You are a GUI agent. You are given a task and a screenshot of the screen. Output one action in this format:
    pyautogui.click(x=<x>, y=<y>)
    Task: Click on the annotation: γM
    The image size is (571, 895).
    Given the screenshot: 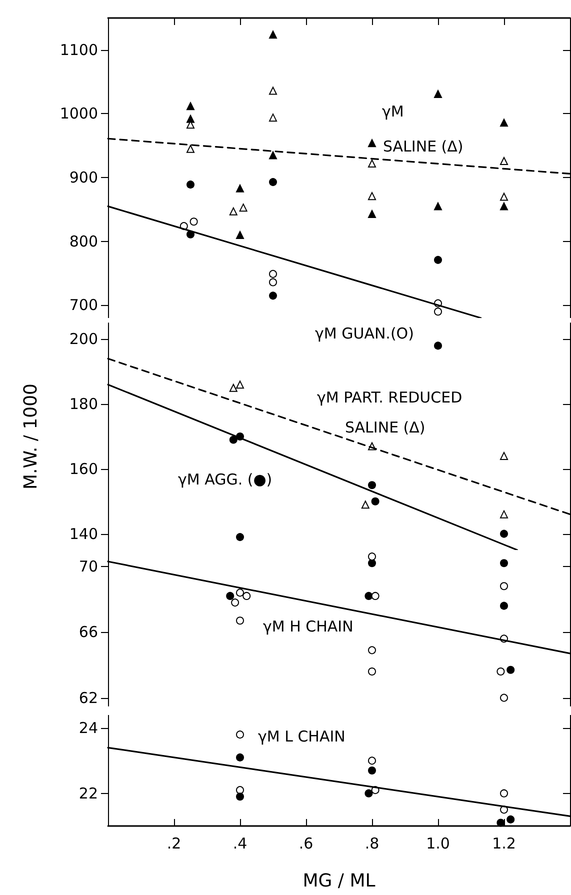 What is the action you would take?
    pyautogui.click(x=393, y=111)
    